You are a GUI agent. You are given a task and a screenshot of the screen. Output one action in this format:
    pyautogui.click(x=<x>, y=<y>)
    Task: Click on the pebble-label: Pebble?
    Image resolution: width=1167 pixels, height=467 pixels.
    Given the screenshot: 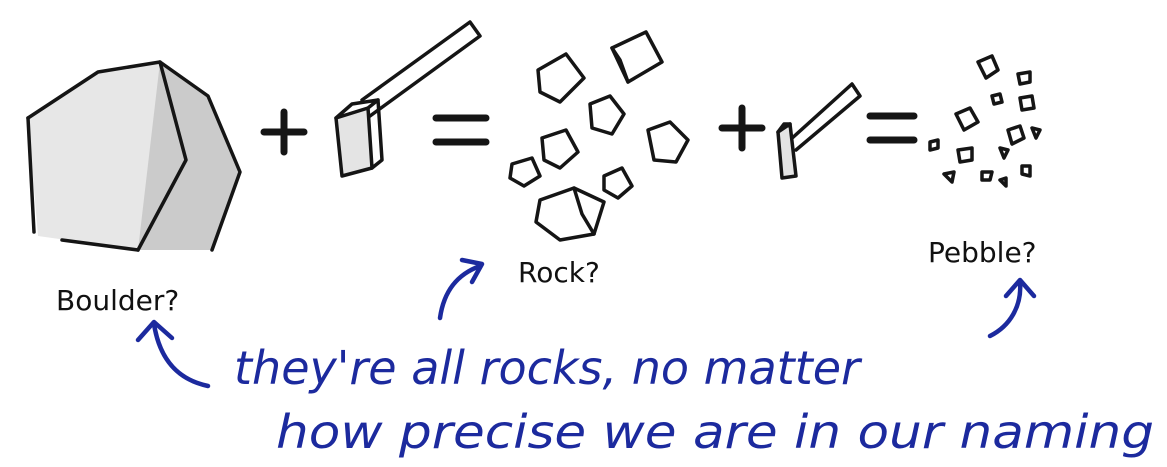 What is the action you would take?
    pyautogui.click(x=982, y=252)
    